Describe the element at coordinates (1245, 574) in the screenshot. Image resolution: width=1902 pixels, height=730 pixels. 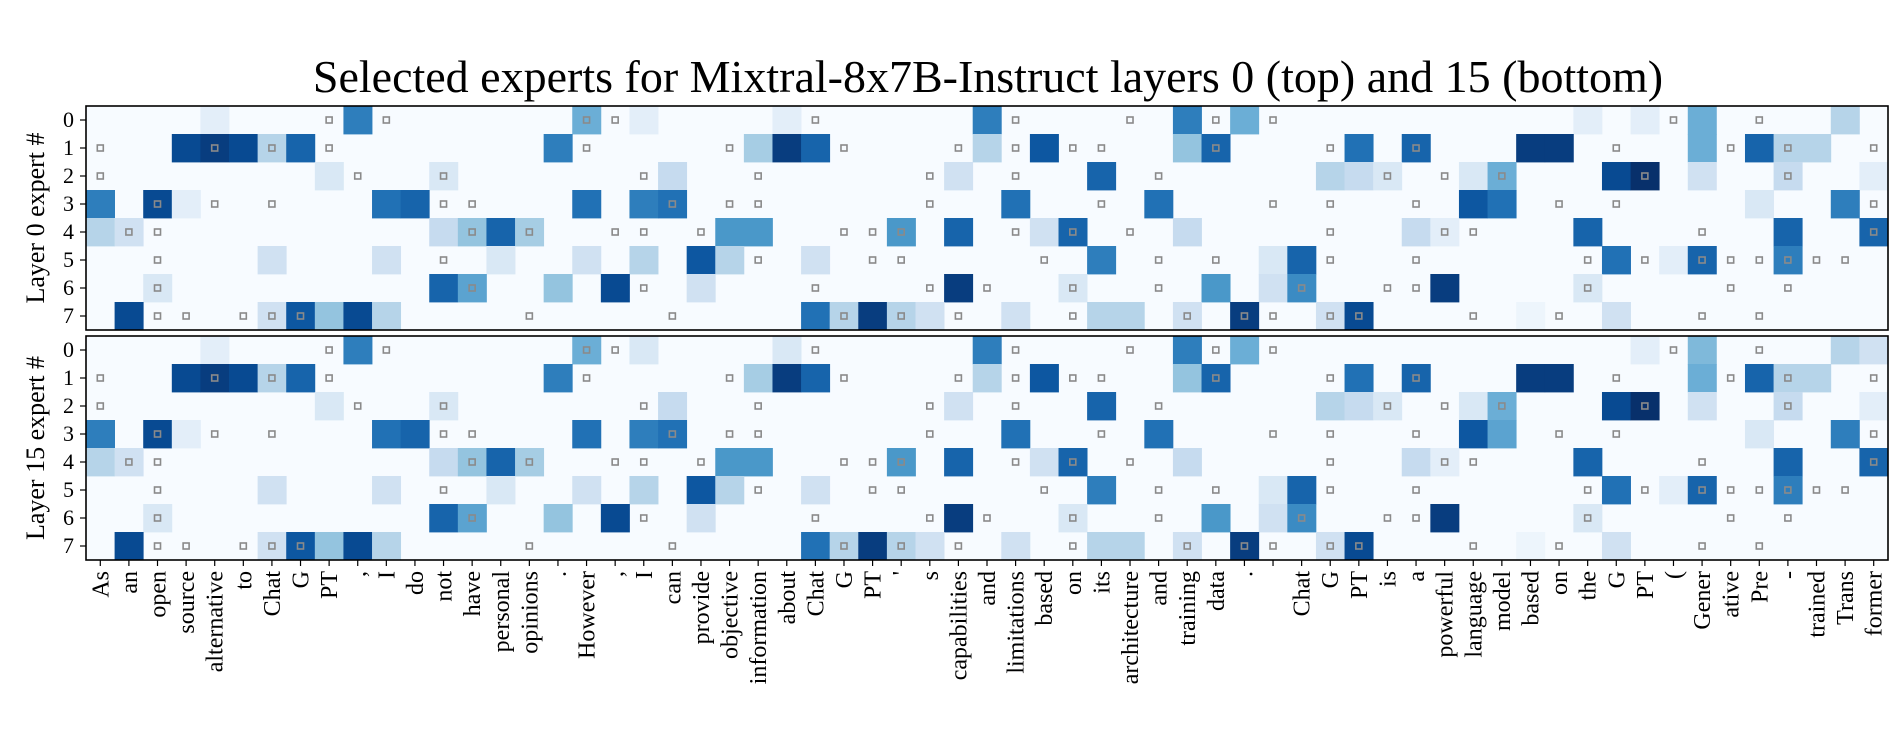
I see `x-tick-label: .` at that location.